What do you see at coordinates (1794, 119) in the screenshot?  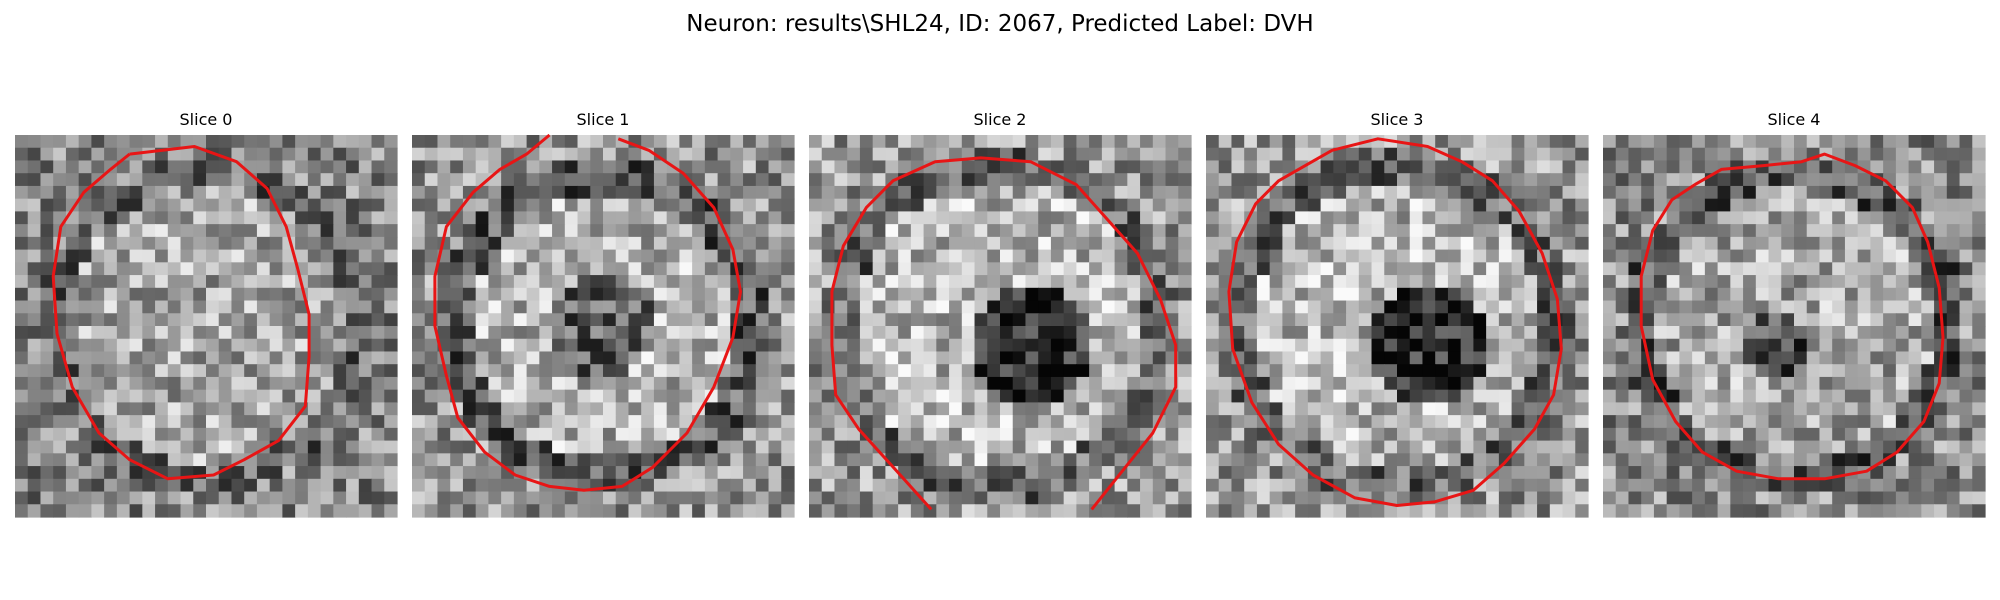 I see `slice-title: Slice 4` at bounding box center [1794, 119].